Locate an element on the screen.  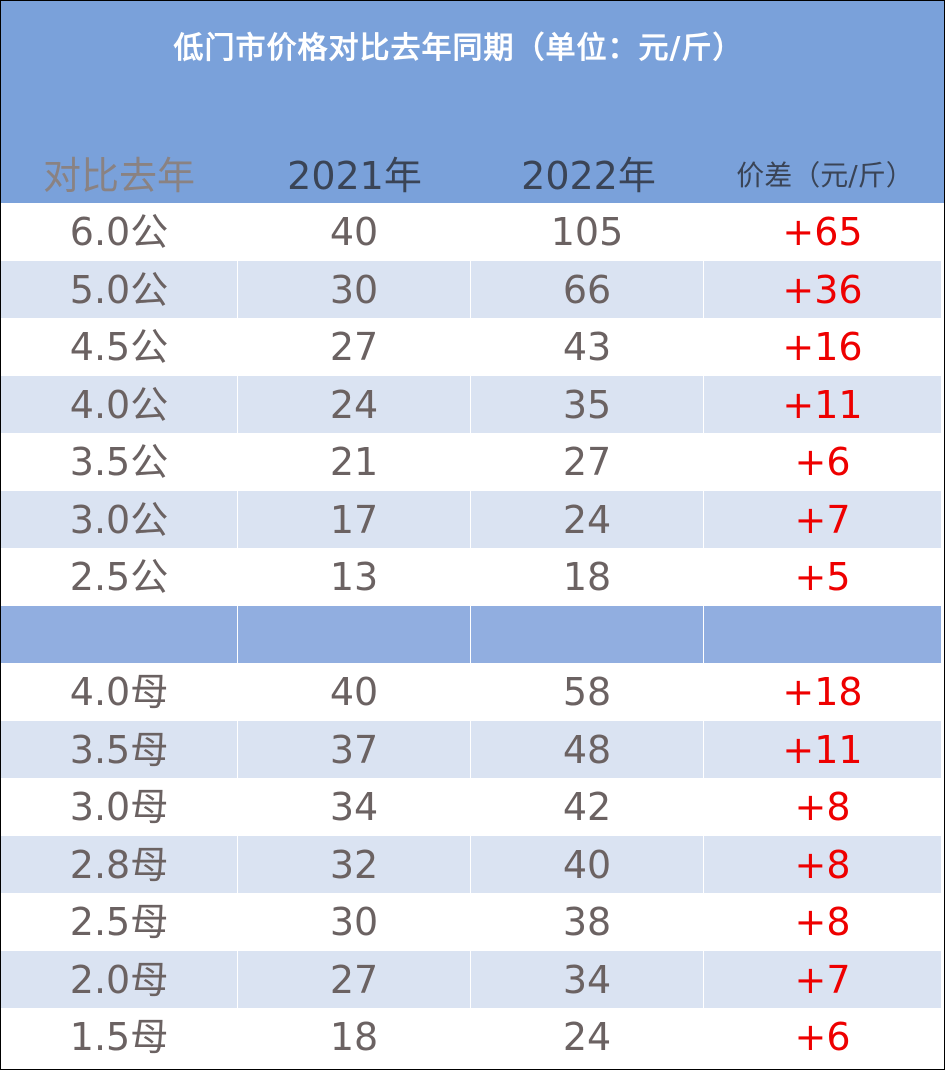
value-2021-cell: 21 is located at coordinates (353, 462).